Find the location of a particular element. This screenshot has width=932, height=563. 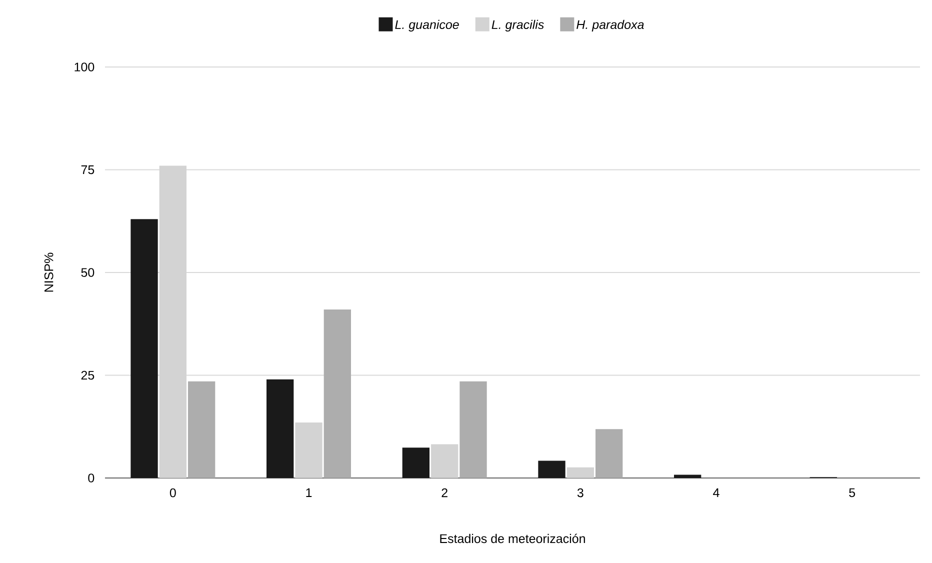

legend-label: L. gracilis is located at coordinates (518, 26).